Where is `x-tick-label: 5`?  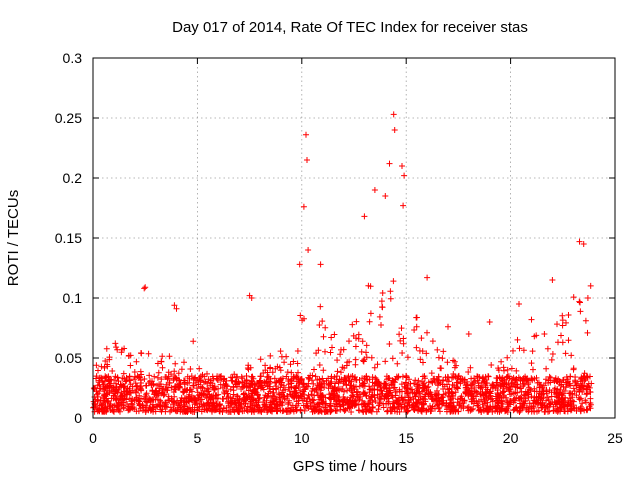
x-tick-label: 5 is located at coordinates (198, 438).